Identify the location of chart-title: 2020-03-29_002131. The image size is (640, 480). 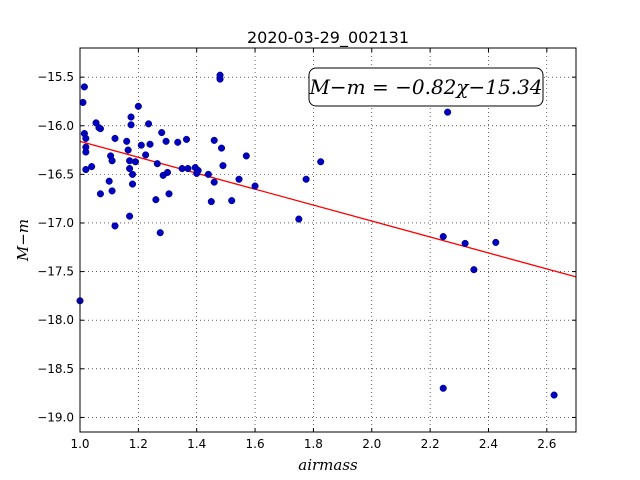
(328, 38).